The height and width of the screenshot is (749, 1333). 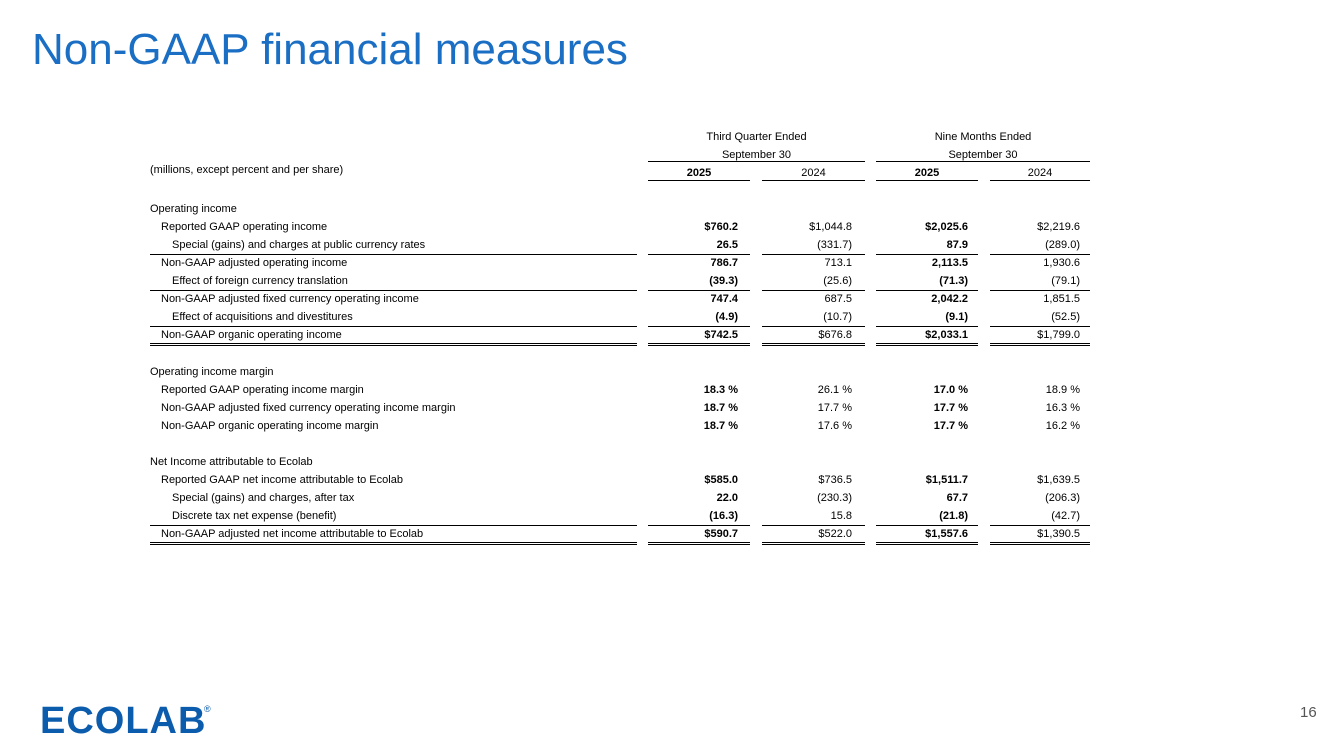 I want to click on cell-value: (52.5), so click(x=1065, y=317).